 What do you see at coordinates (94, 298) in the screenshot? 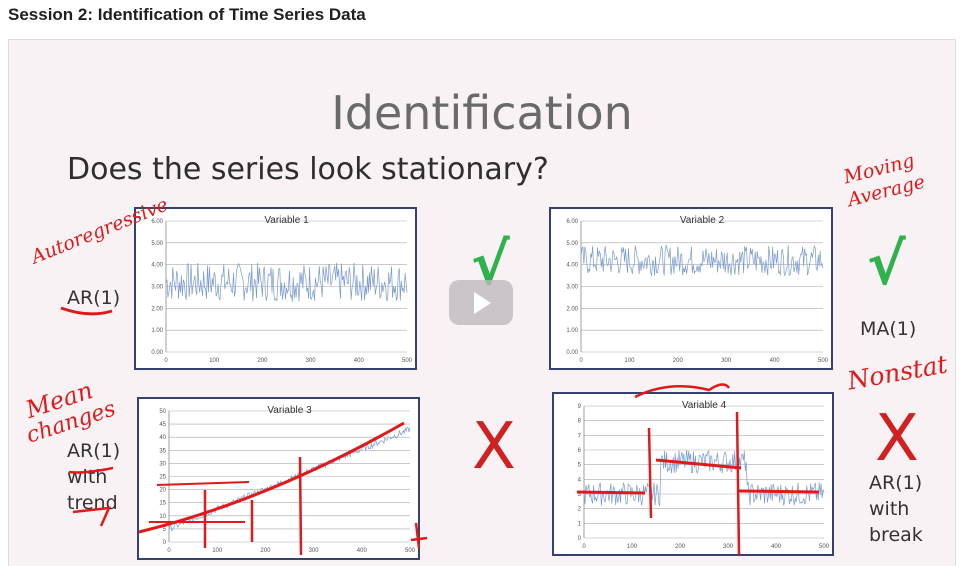
I see `label-ar1-top: AR(1)` at bounding box center [94, 298].